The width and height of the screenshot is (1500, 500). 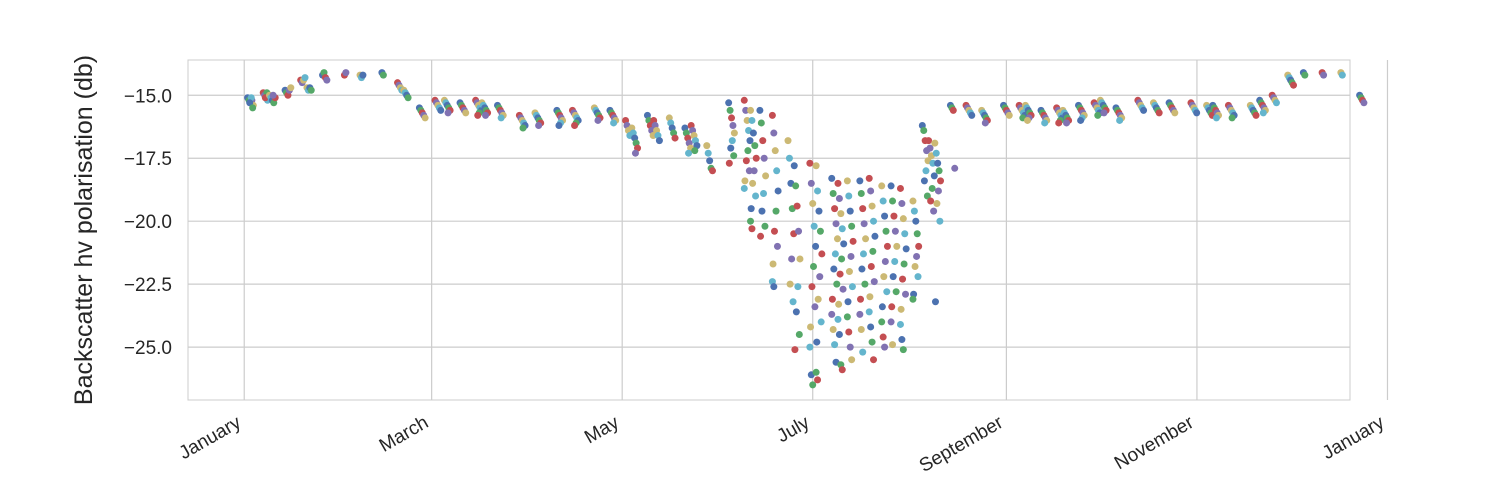 I want to click on y-tick-label: −15.0, so click(x=148, y=96).